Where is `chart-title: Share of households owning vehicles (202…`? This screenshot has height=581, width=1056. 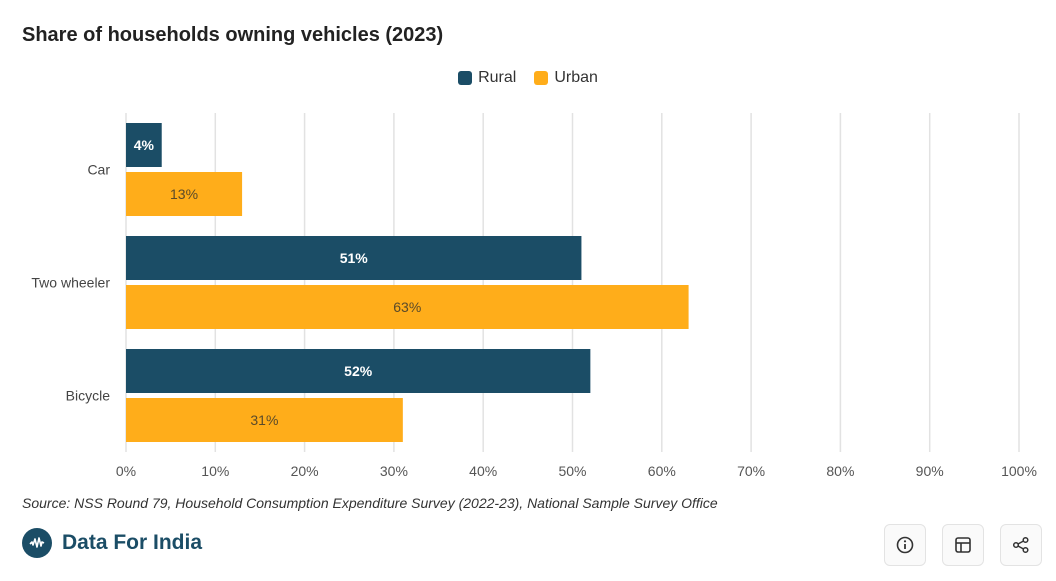 chart-title: Share of households owning vehicles (202… is located at coordinates (233, 35).